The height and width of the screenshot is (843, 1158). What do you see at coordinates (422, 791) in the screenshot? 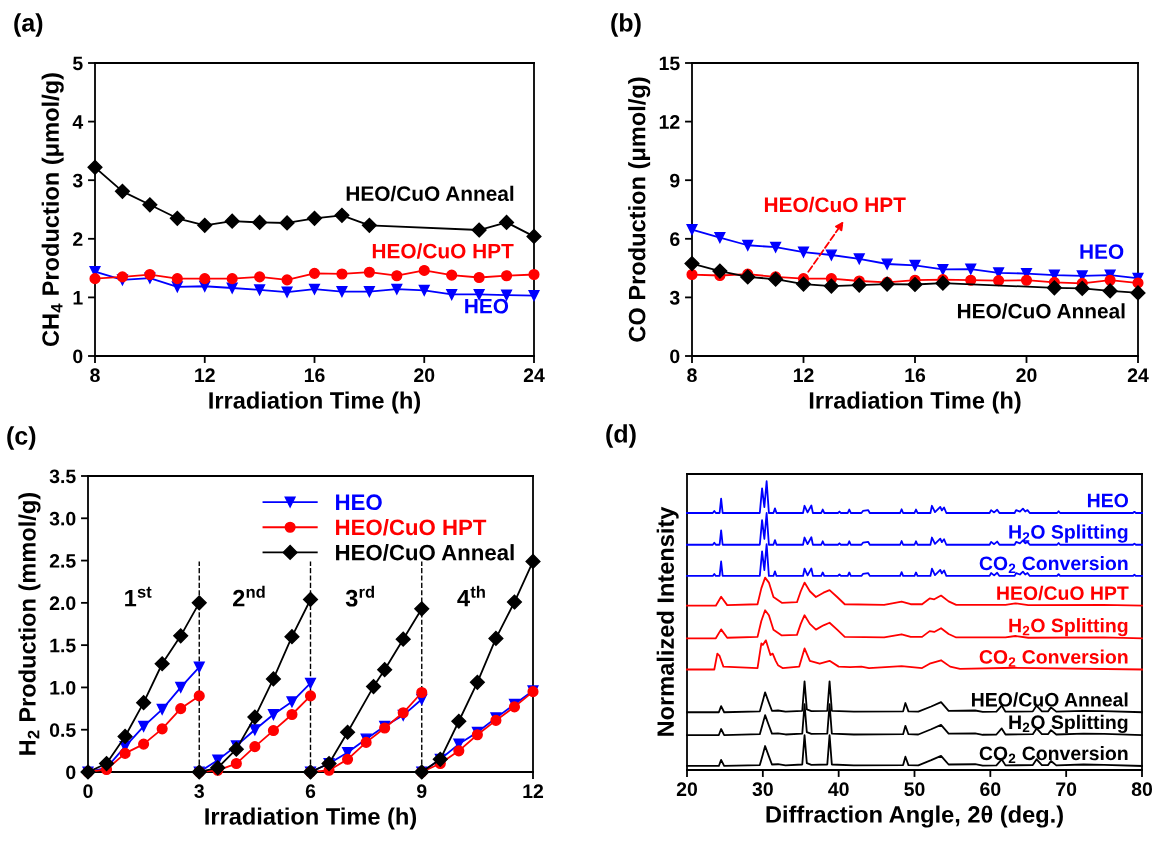
I see `x-tick-label: 9` at bounding box center [422, 791].